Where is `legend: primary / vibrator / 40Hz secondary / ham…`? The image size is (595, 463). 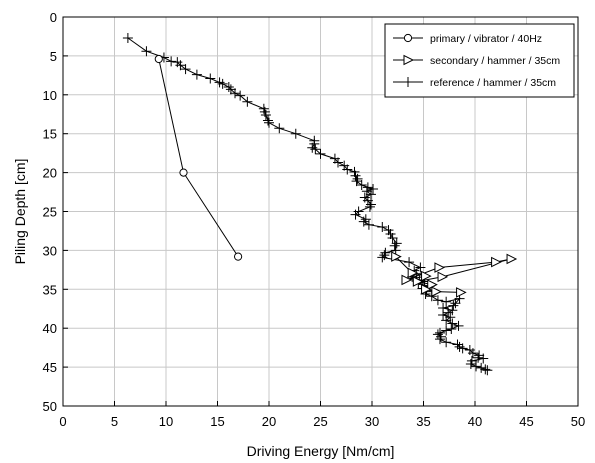
legend: primary / vibrator / 40Hz secondary / ham… is located at coordinates (479, 60).